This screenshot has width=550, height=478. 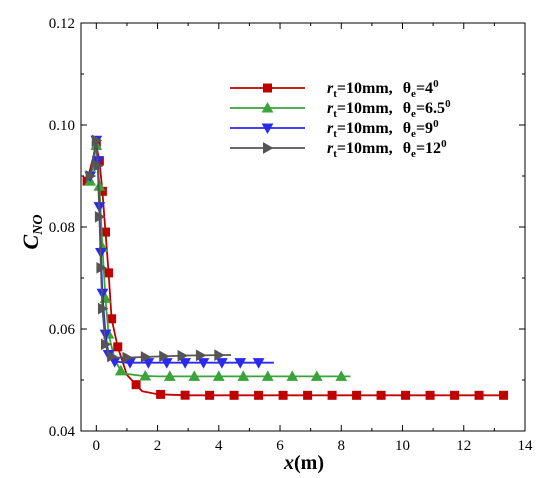 I want to click on y-tick-label: 0.06, so click(x=62, y=330).